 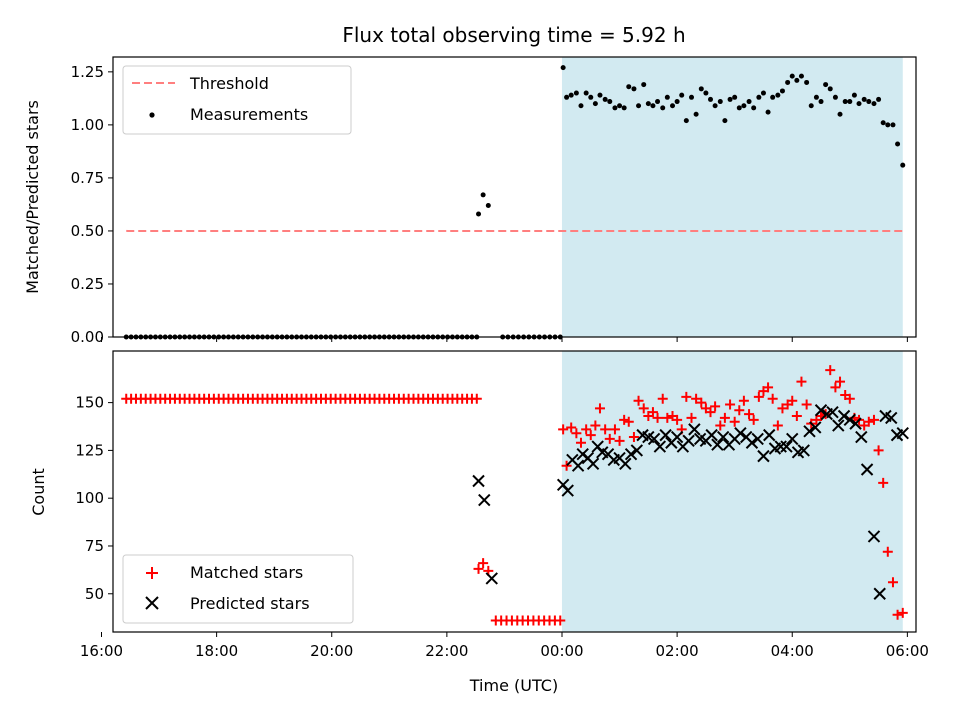 What do you see at coordinates (94, 594) in the screenshot?
I see `y-tick-label: 50` at bounding box center [94, 594].